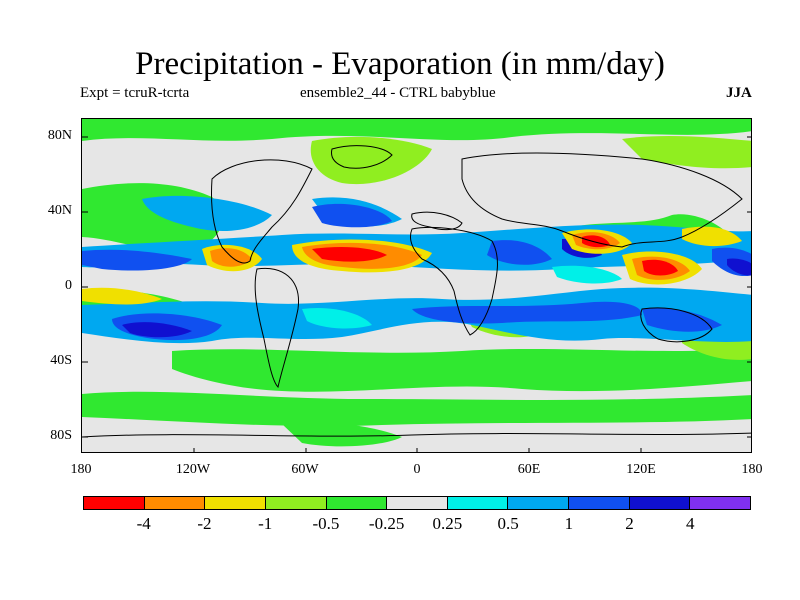 This screenshot has width=800, height=600. I want to click on colorbar-label: 2, so click(629, 523).